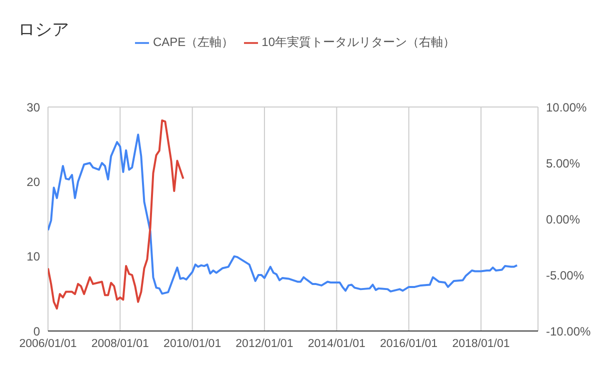 The image size is (600, 371). I want to click on y2-tick-label: -10.00%, so click(569, 331).